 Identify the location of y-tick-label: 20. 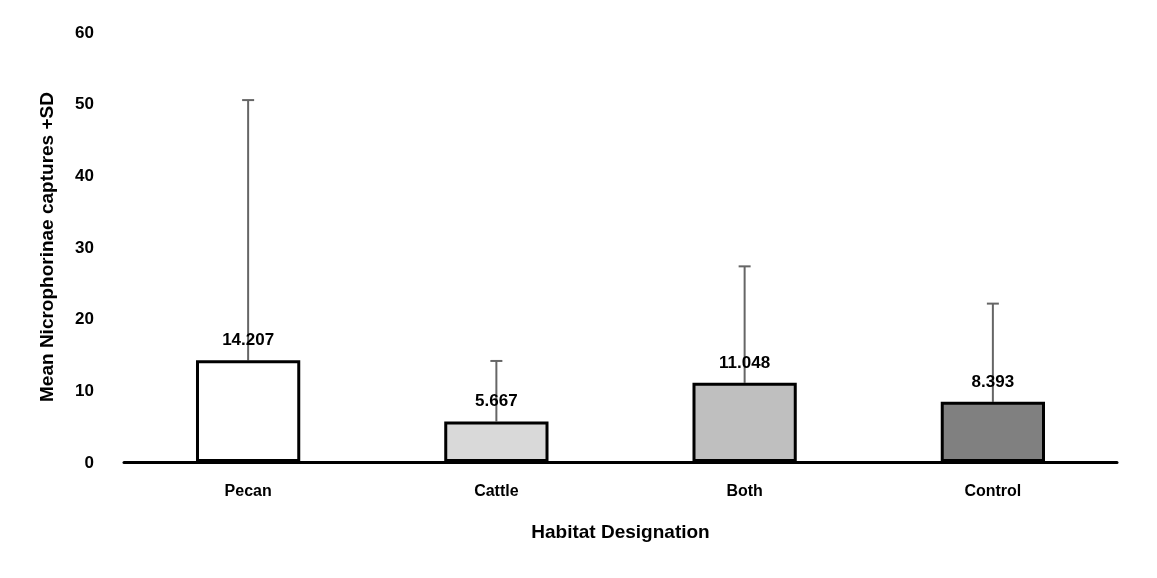
(84, 319).